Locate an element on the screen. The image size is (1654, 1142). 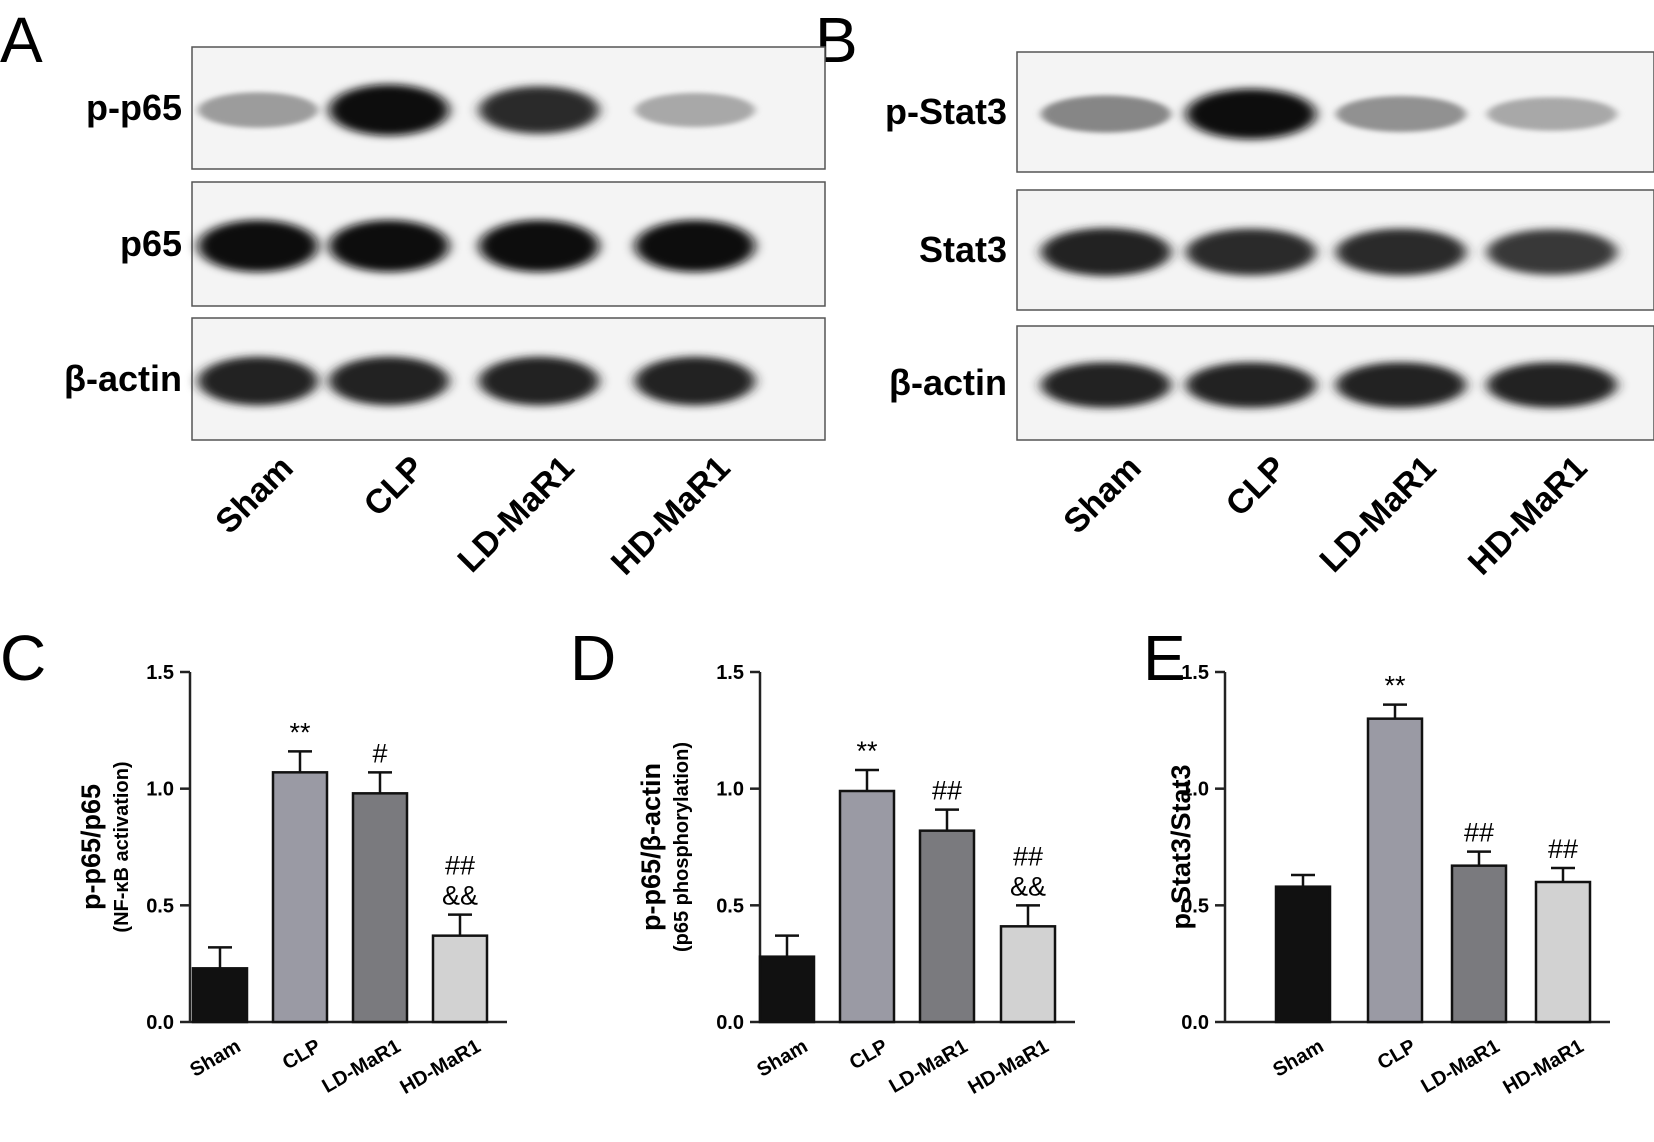
blot-row-1: p65 is located at coordinates (473, 244).